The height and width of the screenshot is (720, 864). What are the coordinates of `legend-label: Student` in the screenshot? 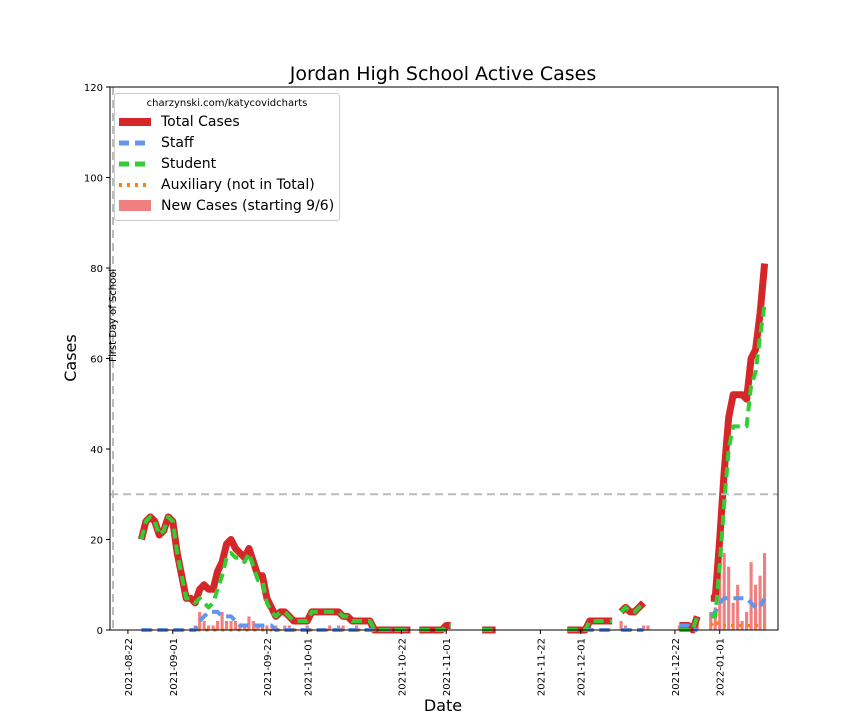 It's located at (189, 164).